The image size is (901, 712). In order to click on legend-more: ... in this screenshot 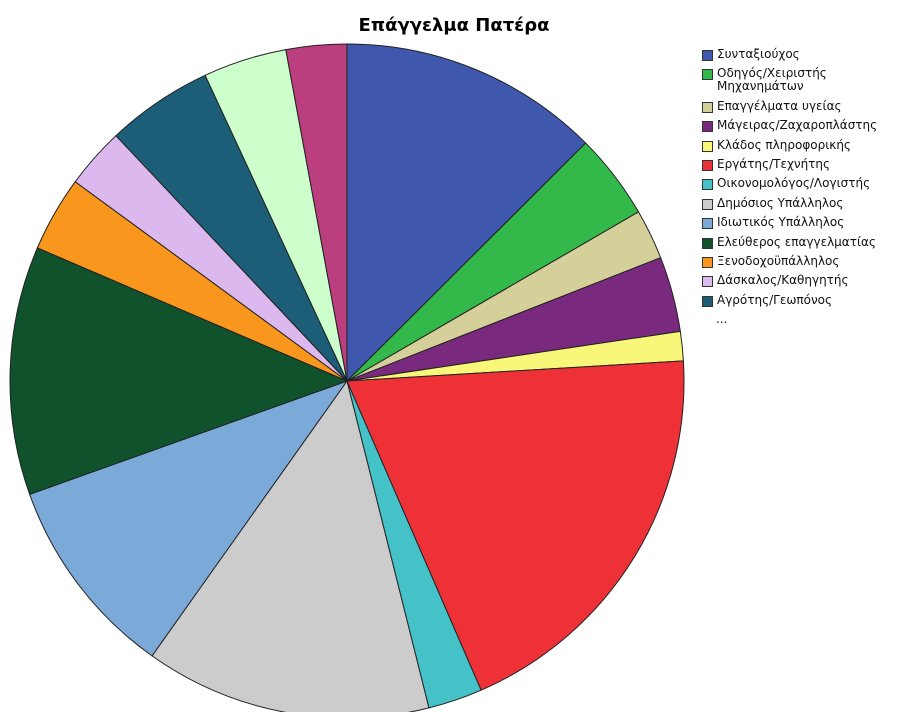, I will do `click(722, 319)`.